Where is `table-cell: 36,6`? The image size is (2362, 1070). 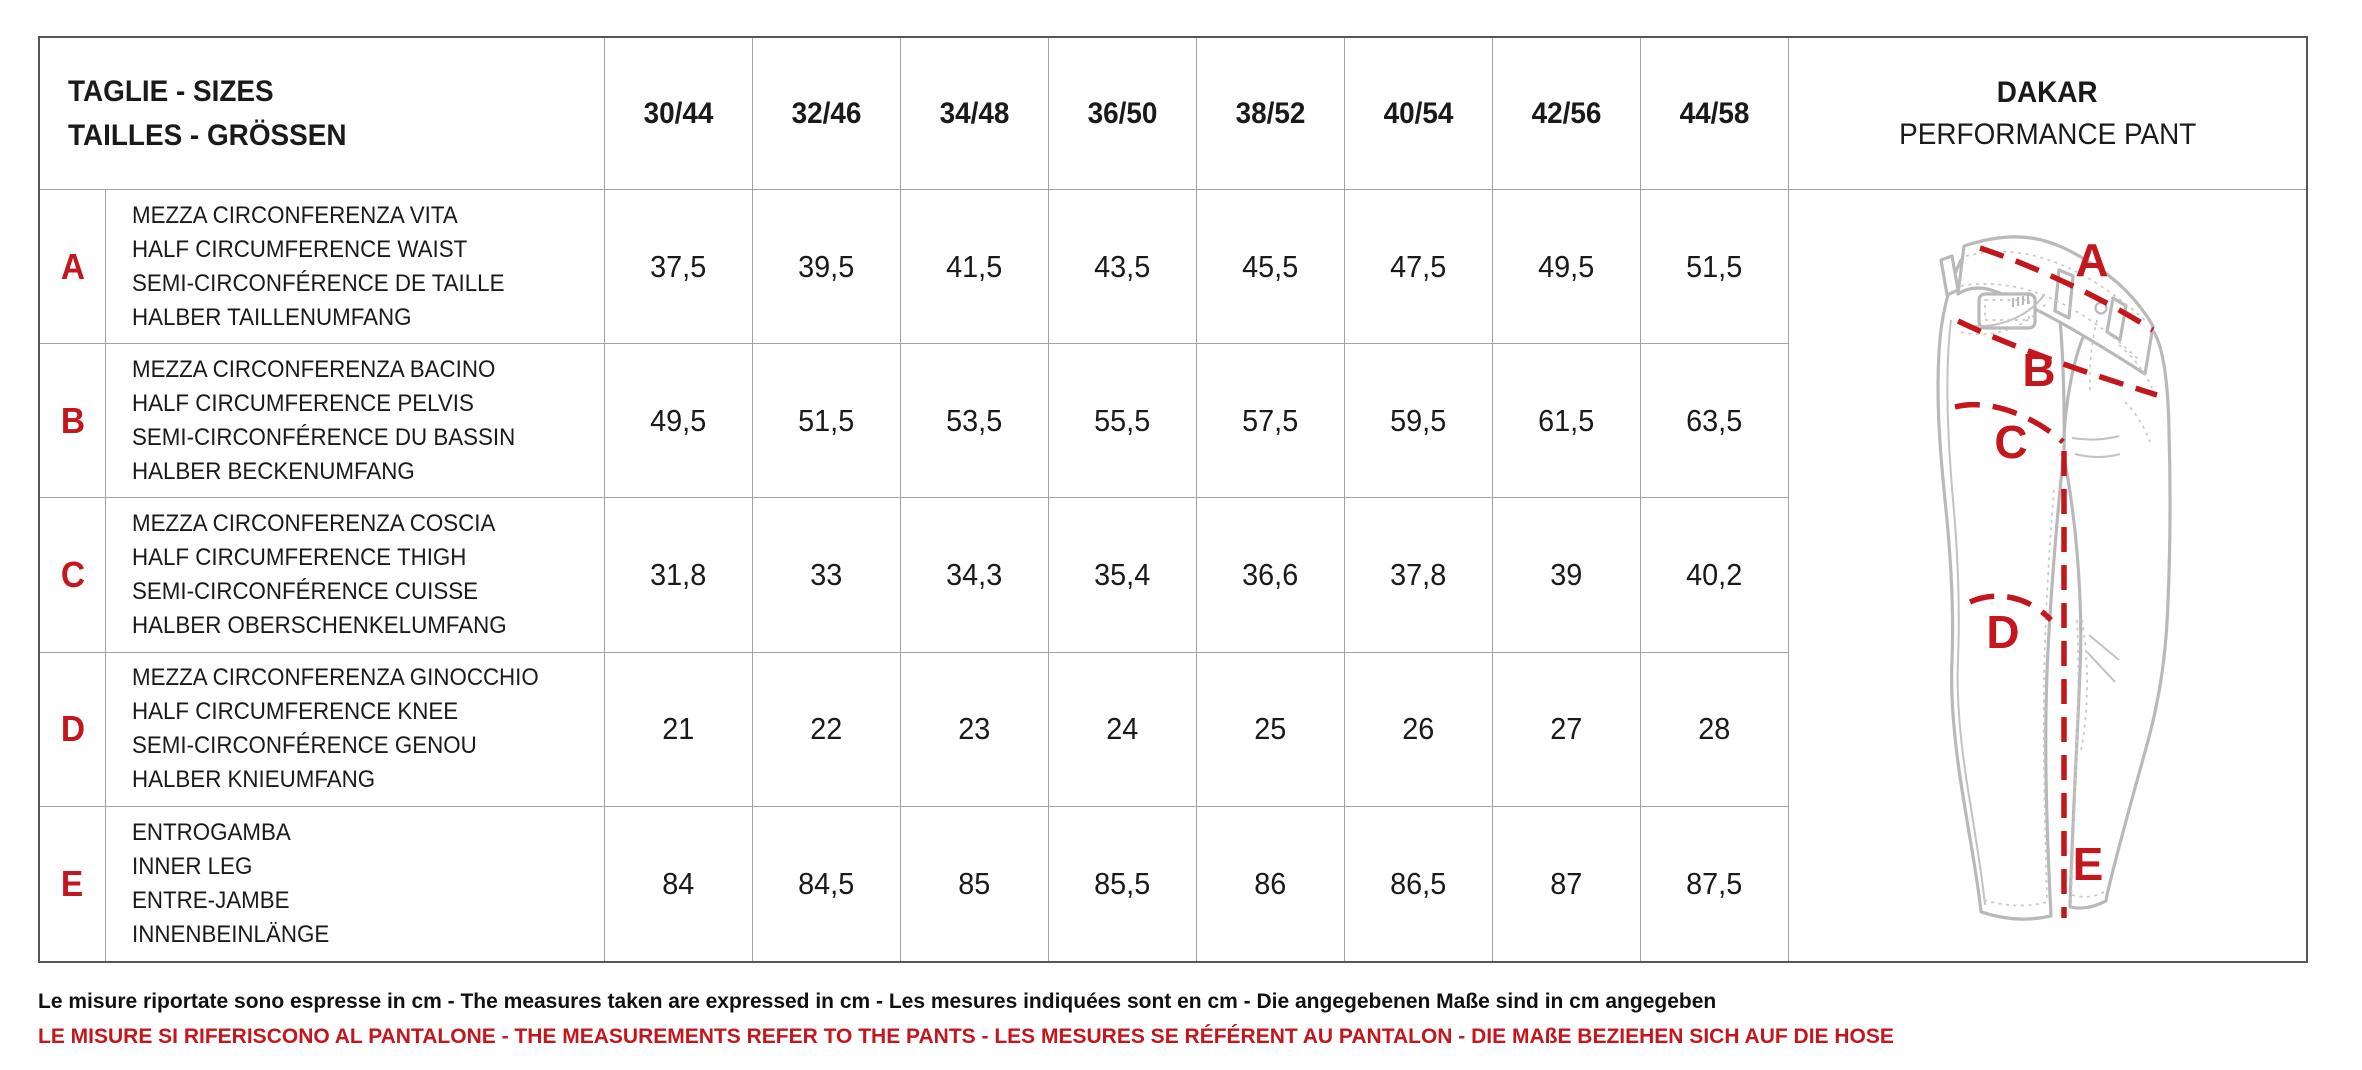
table-cell: 36,6 is located at coordinates (1271, 575).